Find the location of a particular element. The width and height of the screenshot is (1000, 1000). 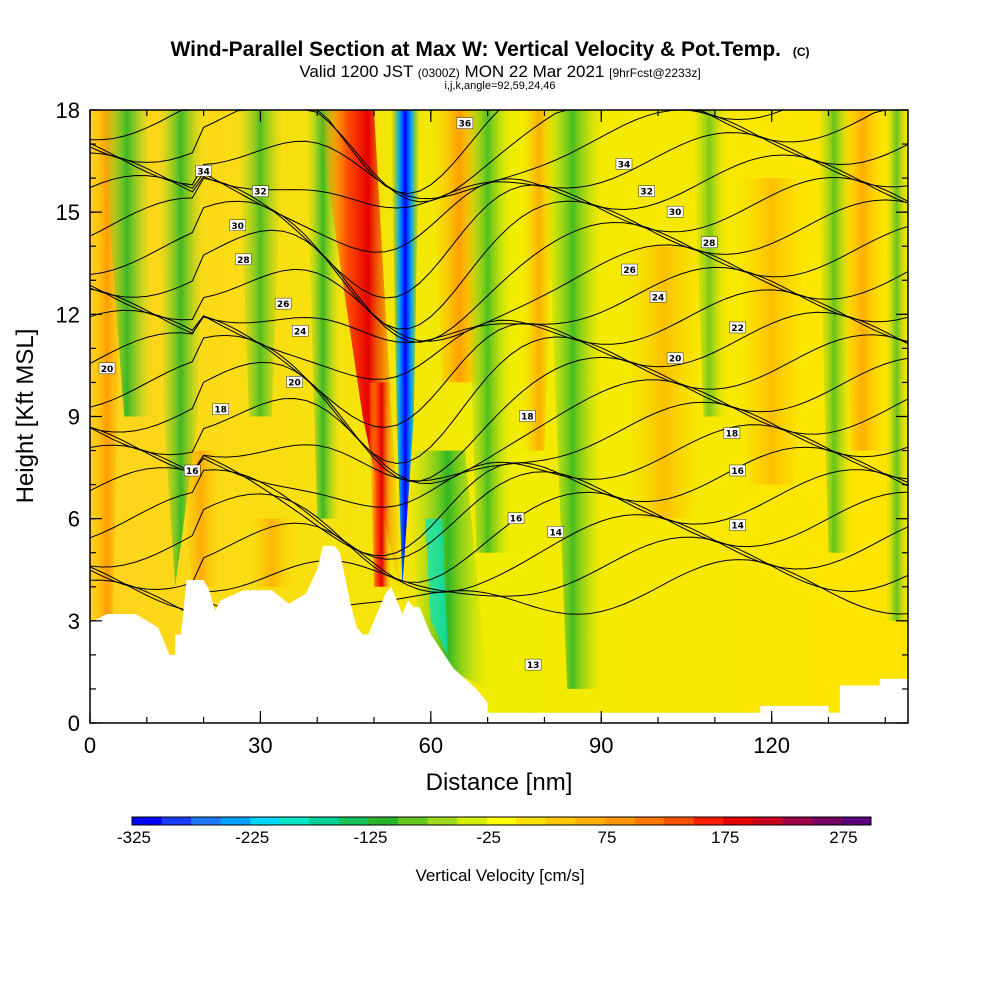

svg-text: 16 is located at coordinates (192, 472).